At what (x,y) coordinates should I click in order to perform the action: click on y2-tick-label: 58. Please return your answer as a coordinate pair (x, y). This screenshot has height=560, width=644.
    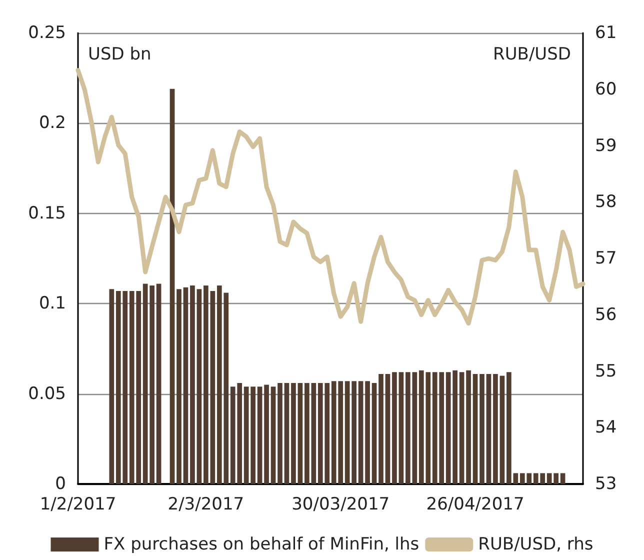
    Looking at the image, I should click on (606, 202).